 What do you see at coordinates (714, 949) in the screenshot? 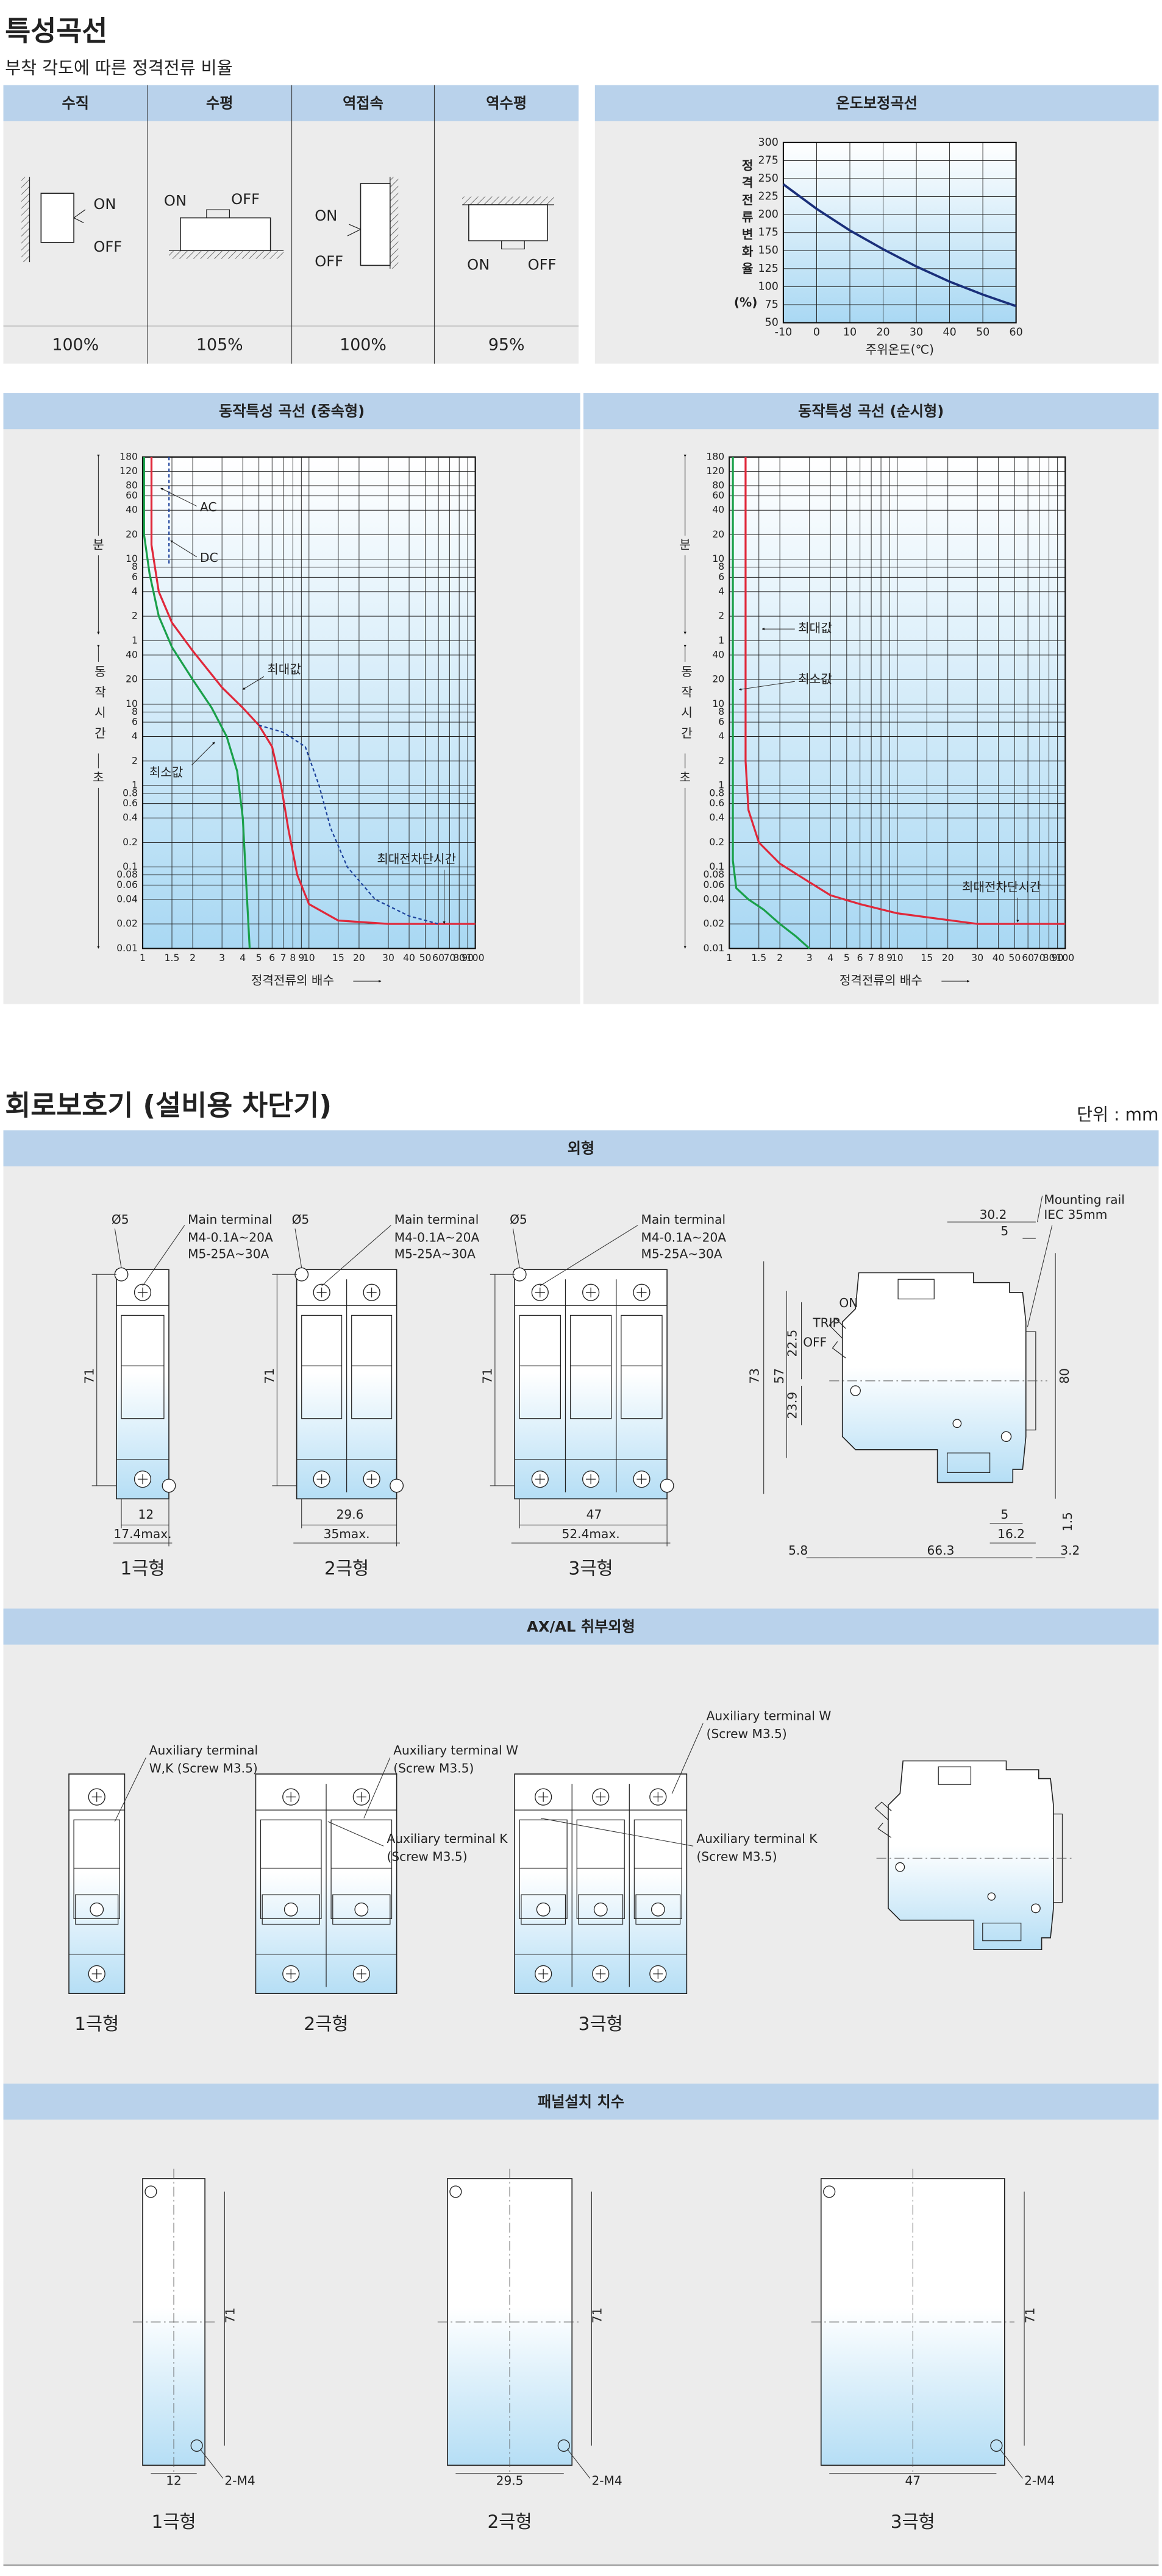
I see `y-tick-label: 0.01` at bounding box center [714, 949].